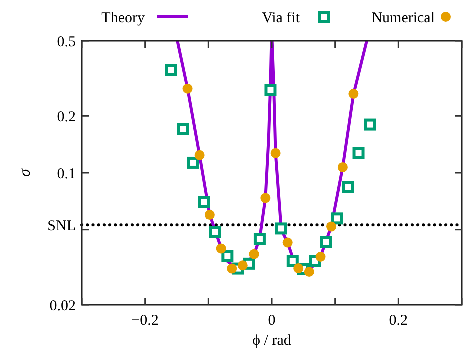 The height and width of the screenshot is (355, 470). Describe the element at coordinates (145, 321) in the screenshot. I see `x-tick-label: −0.2` at that location.